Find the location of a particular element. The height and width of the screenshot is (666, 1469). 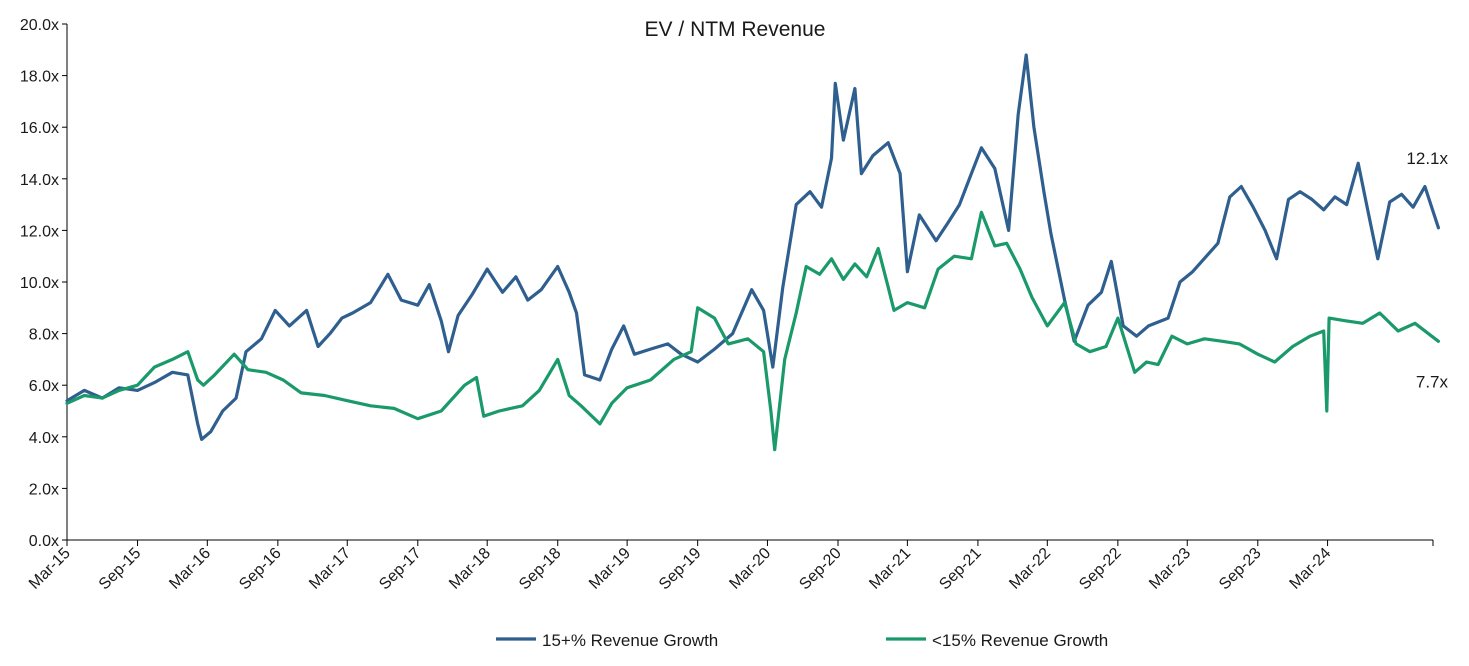

y-tick-label: 20.0x is located at coordinates (39, 25).